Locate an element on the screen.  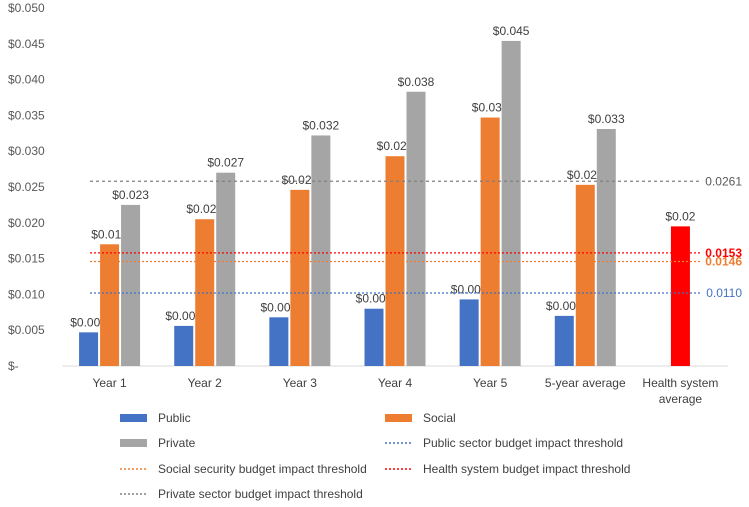
private-data-label: $0.032 is located at coordinates (321, 125).